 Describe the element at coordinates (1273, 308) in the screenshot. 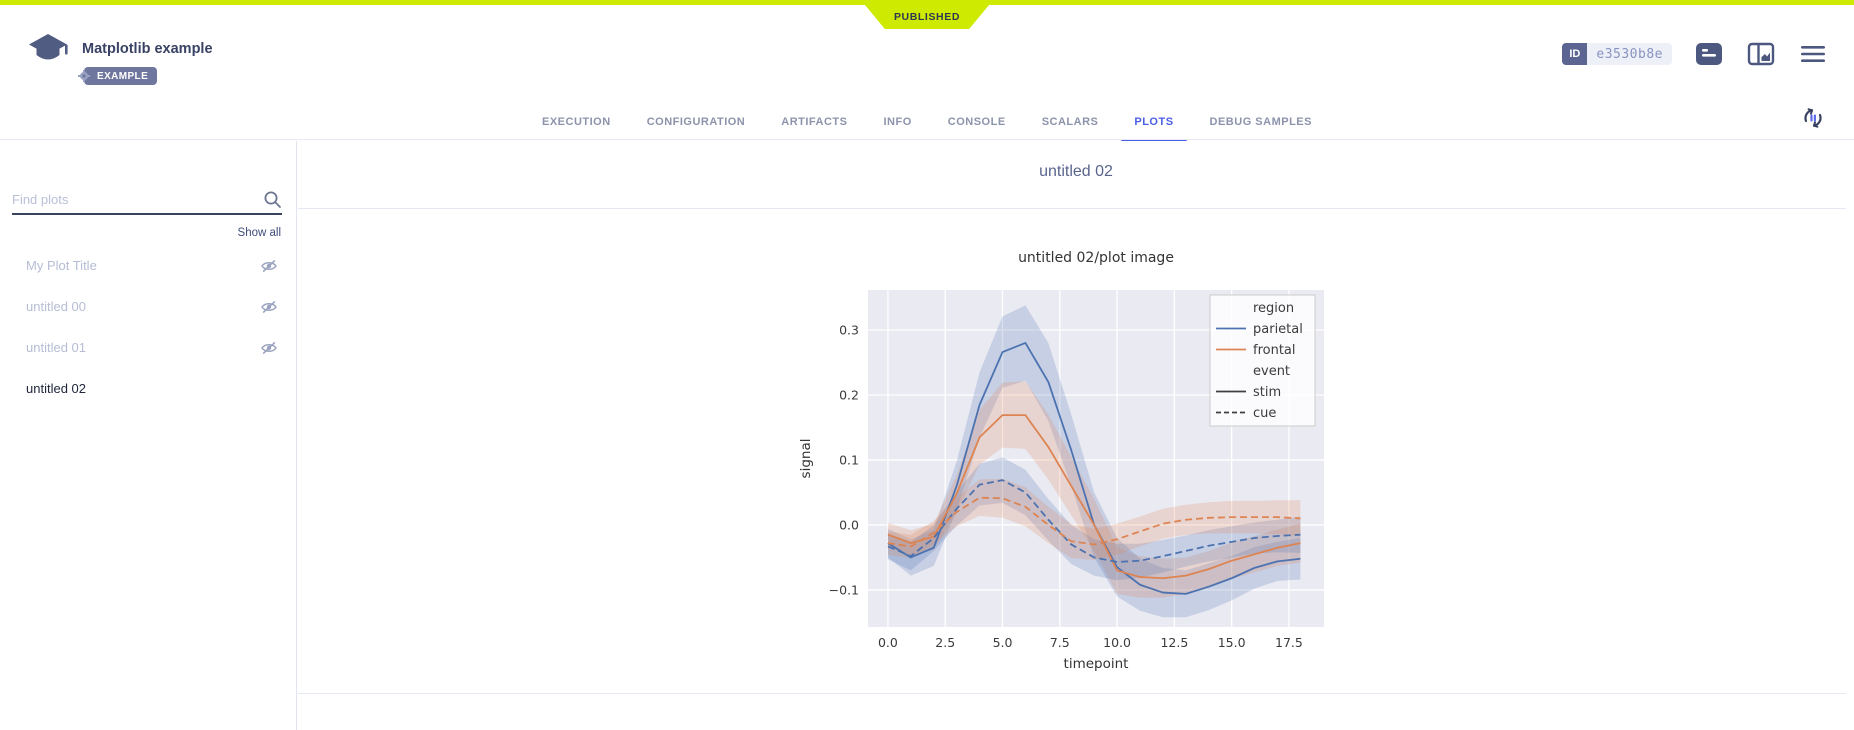

I see `svg-text: region` at that location.